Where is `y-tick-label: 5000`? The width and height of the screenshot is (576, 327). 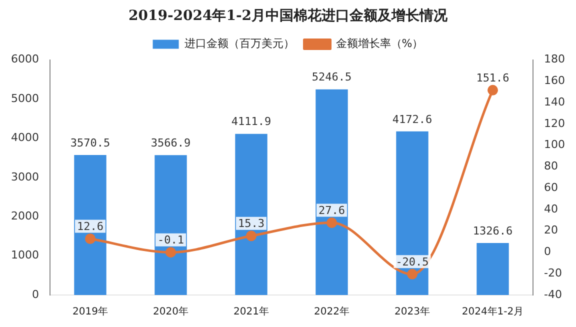
y-tick-label: 5000 is located at coordinates (24, 98).